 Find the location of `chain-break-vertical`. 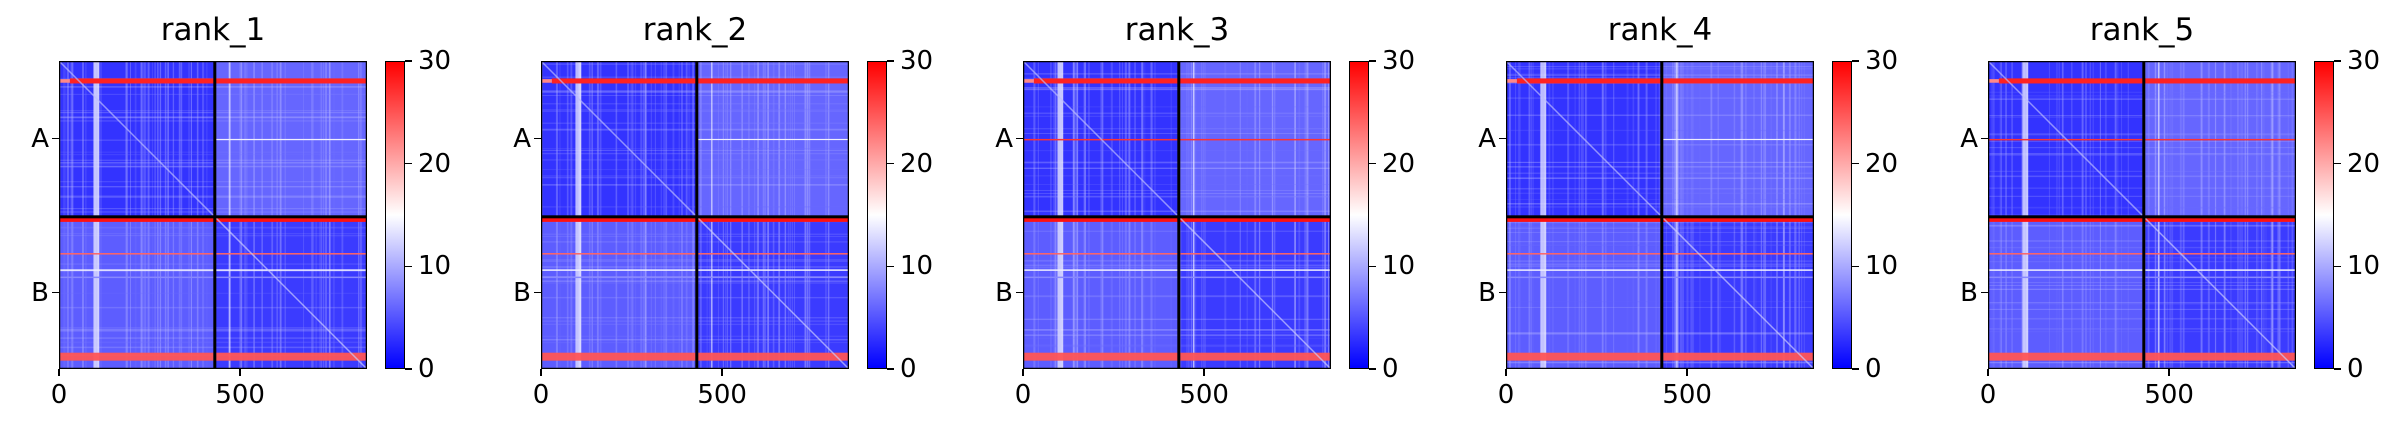

chain-break-vertical is located at coordinates (2143, 215).